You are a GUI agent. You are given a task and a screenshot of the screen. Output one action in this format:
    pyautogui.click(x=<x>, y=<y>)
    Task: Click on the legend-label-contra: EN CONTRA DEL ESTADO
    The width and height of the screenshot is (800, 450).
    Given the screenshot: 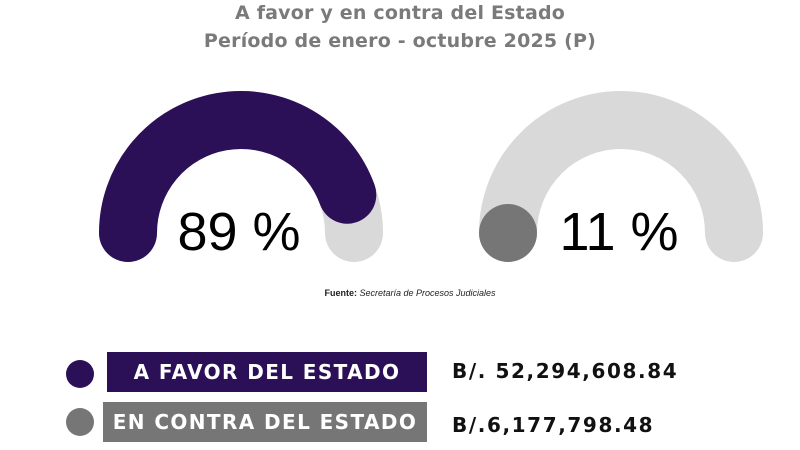 What is the action you would take?
    pyautogui.click(x=265, y=422)
    